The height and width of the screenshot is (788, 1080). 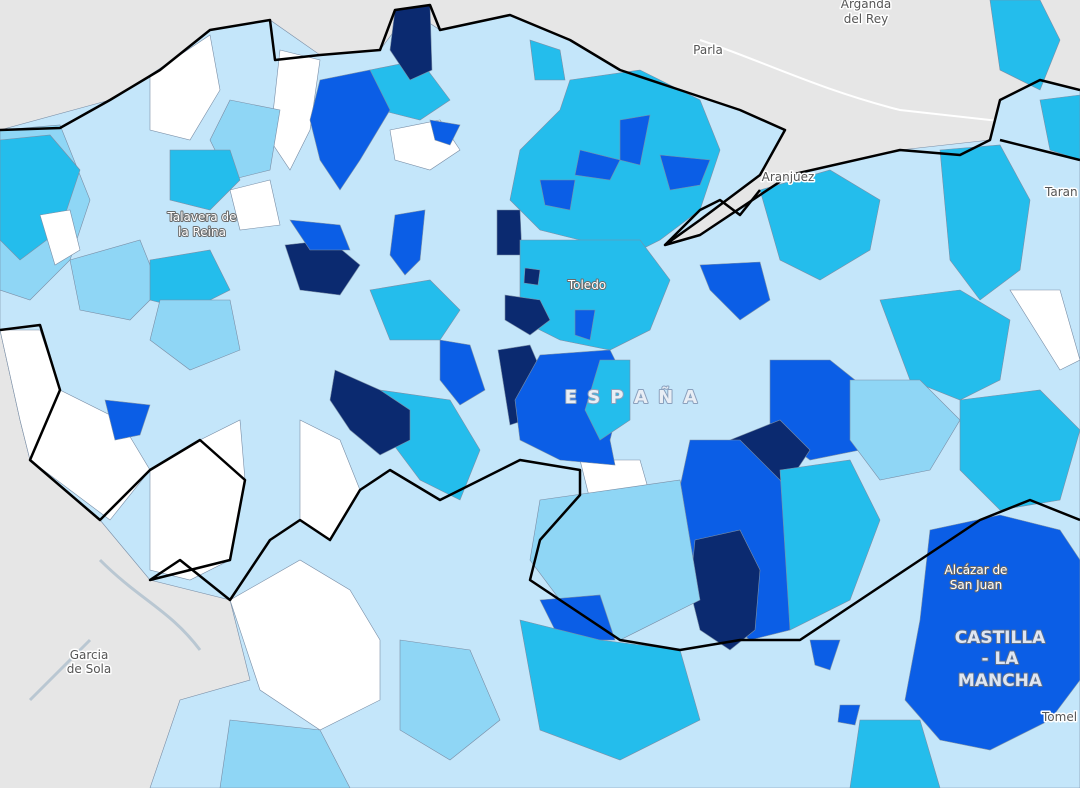 What do you see at coordinates (1001, 659) in the screenshot?
I see `region-label: - LA` at bounding box center [1001, 659].